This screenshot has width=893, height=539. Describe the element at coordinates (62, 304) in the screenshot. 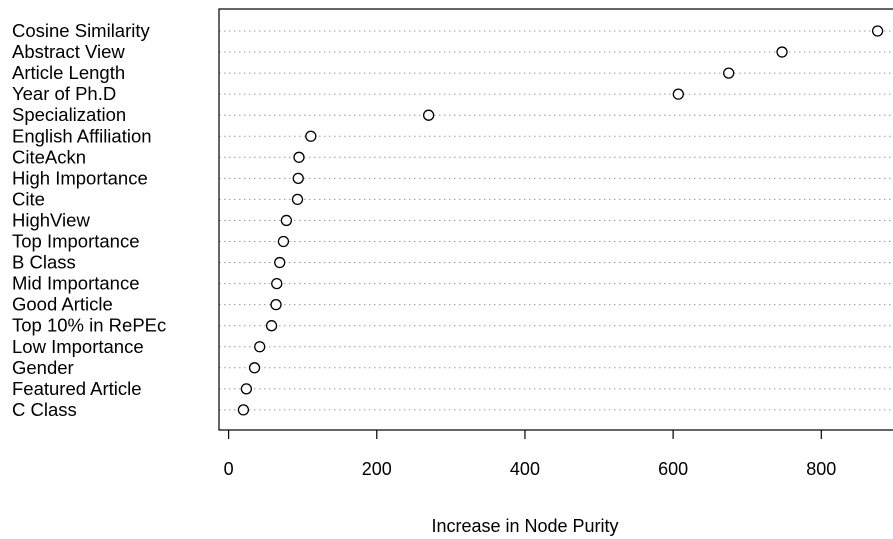

I see `category-label: Good Article` at that location.